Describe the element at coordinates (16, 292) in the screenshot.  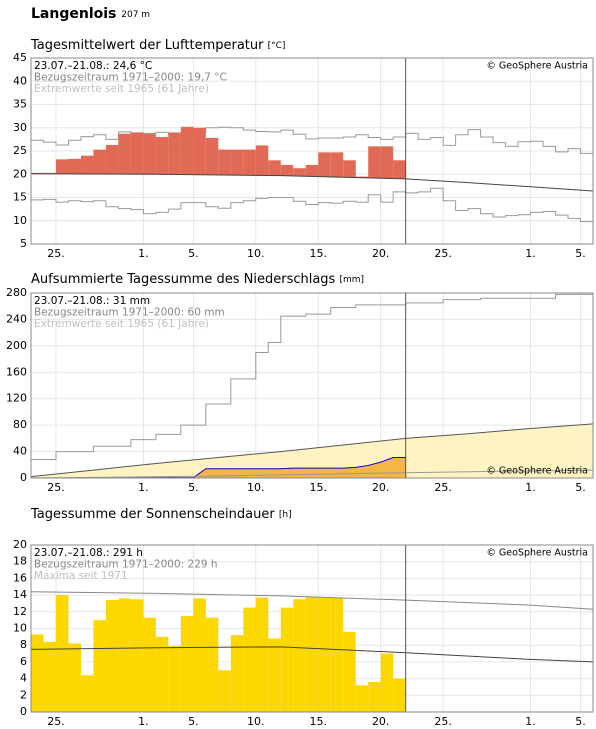
I see `y-tick-label: 280` at that location.